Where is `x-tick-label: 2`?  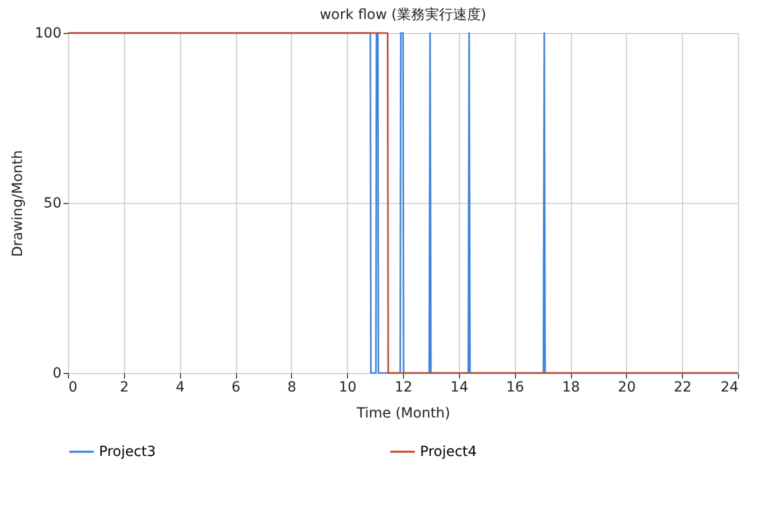
x-tick-label: 2 is located at coordinates (124, 388).